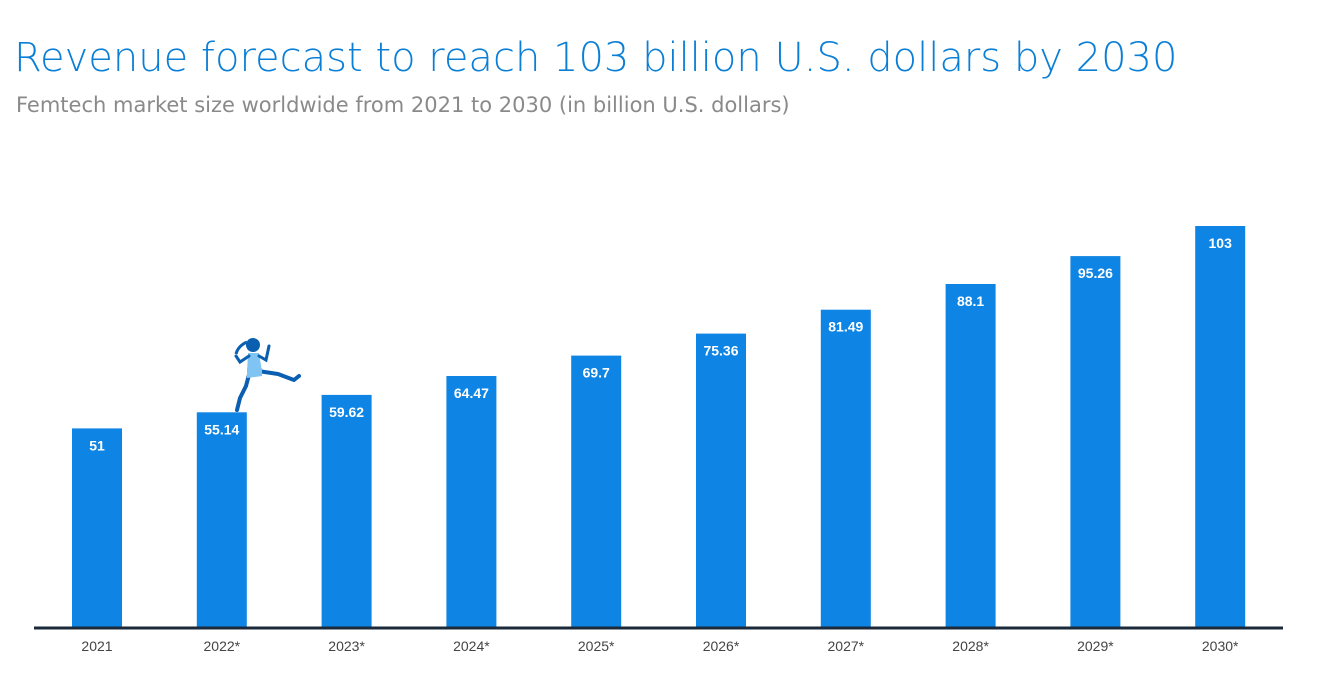 The width and height of the screenshot is (1325, 685). I want to click on running-woman-icon, so click(267, 375).